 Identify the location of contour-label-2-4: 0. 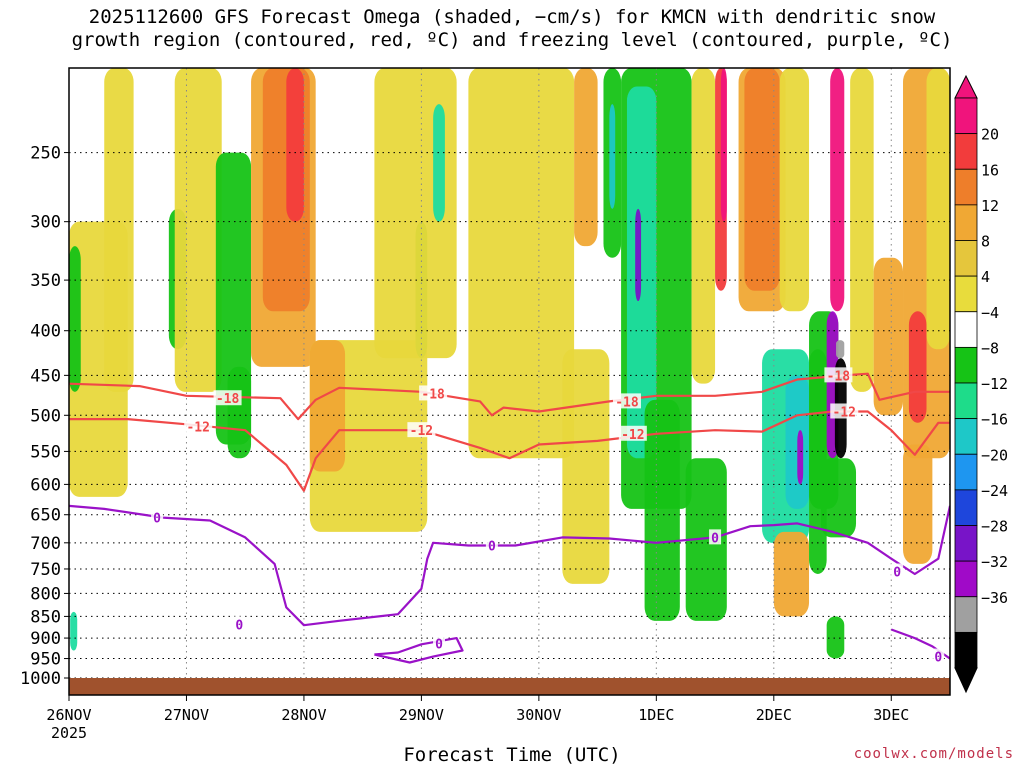
(897, 572).